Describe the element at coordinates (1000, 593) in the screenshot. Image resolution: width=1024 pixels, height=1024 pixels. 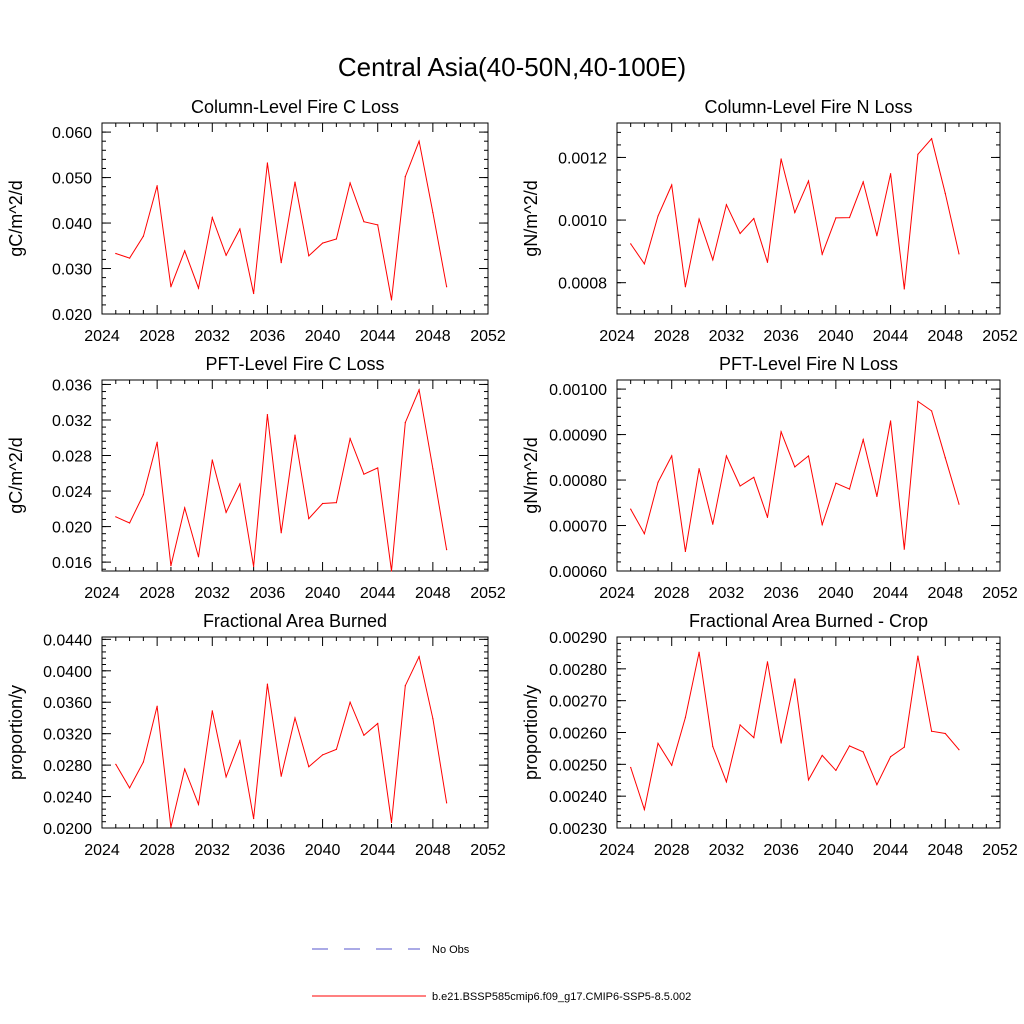
I see `x-tick-label: 2052` at that location.